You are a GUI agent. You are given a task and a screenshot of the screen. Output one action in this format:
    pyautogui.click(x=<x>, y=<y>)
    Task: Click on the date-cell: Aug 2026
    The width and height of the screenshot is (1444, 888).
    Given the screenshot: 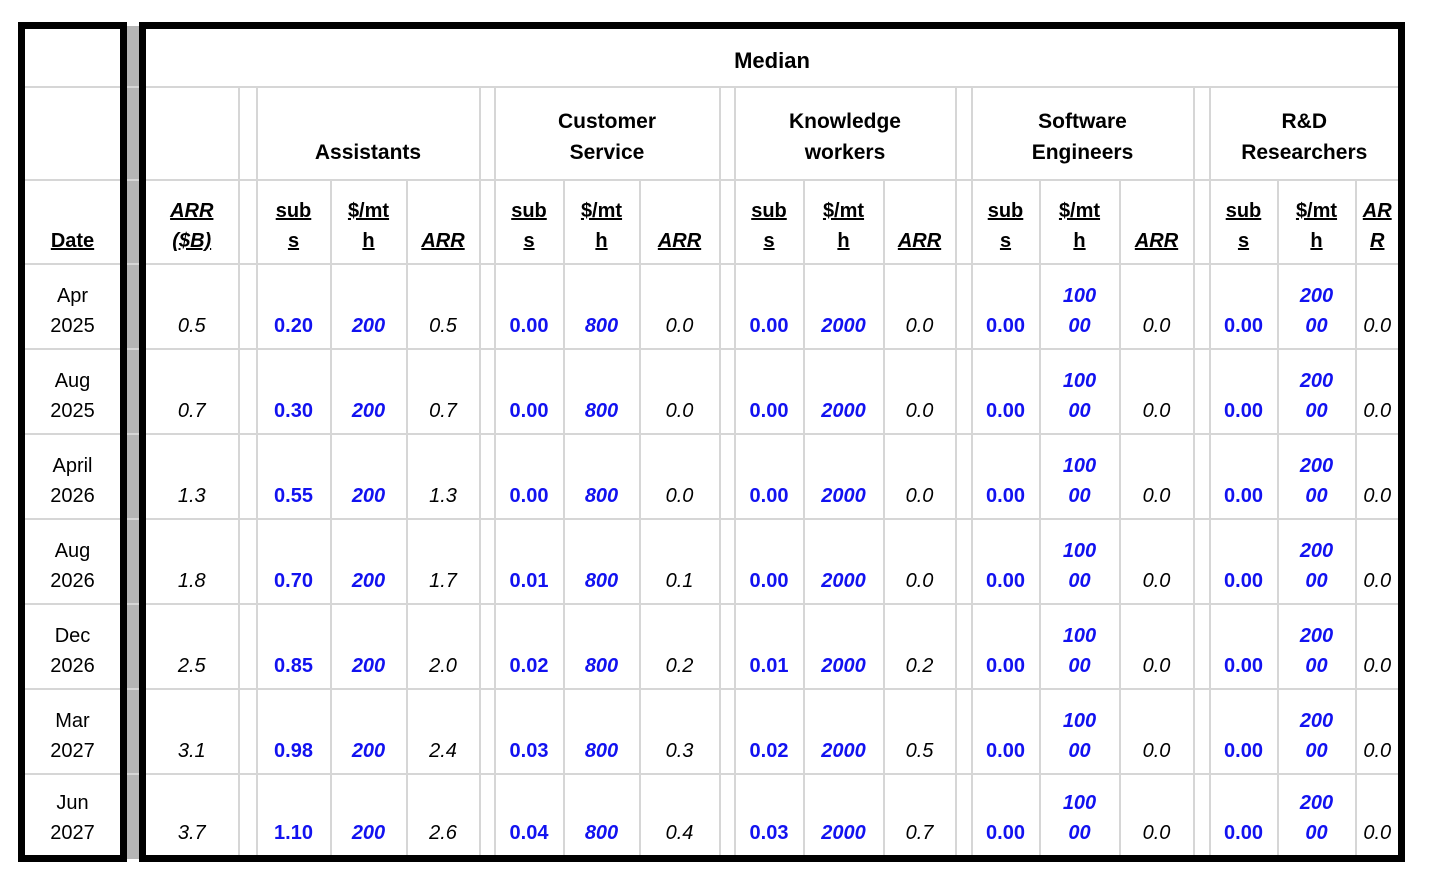 What is the action you would take?
    pyautogui.click(x=72, y=561)
    